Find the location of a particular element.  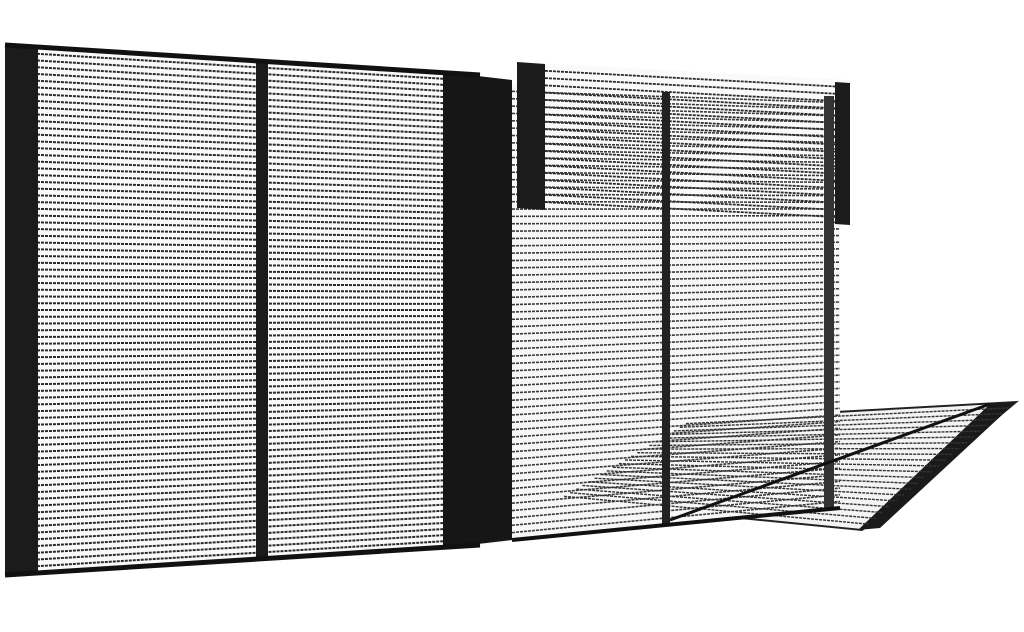

floor-brace is located at coordinates (830, 462).